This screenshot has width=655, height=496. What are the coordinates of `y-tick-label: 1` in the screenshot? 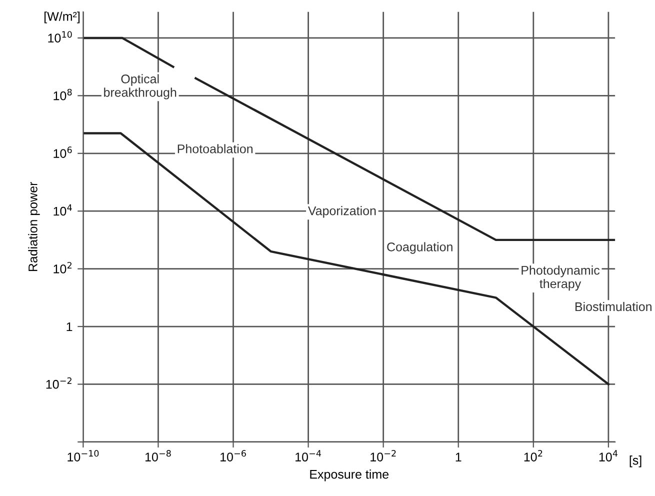 It's located at (69, 327).